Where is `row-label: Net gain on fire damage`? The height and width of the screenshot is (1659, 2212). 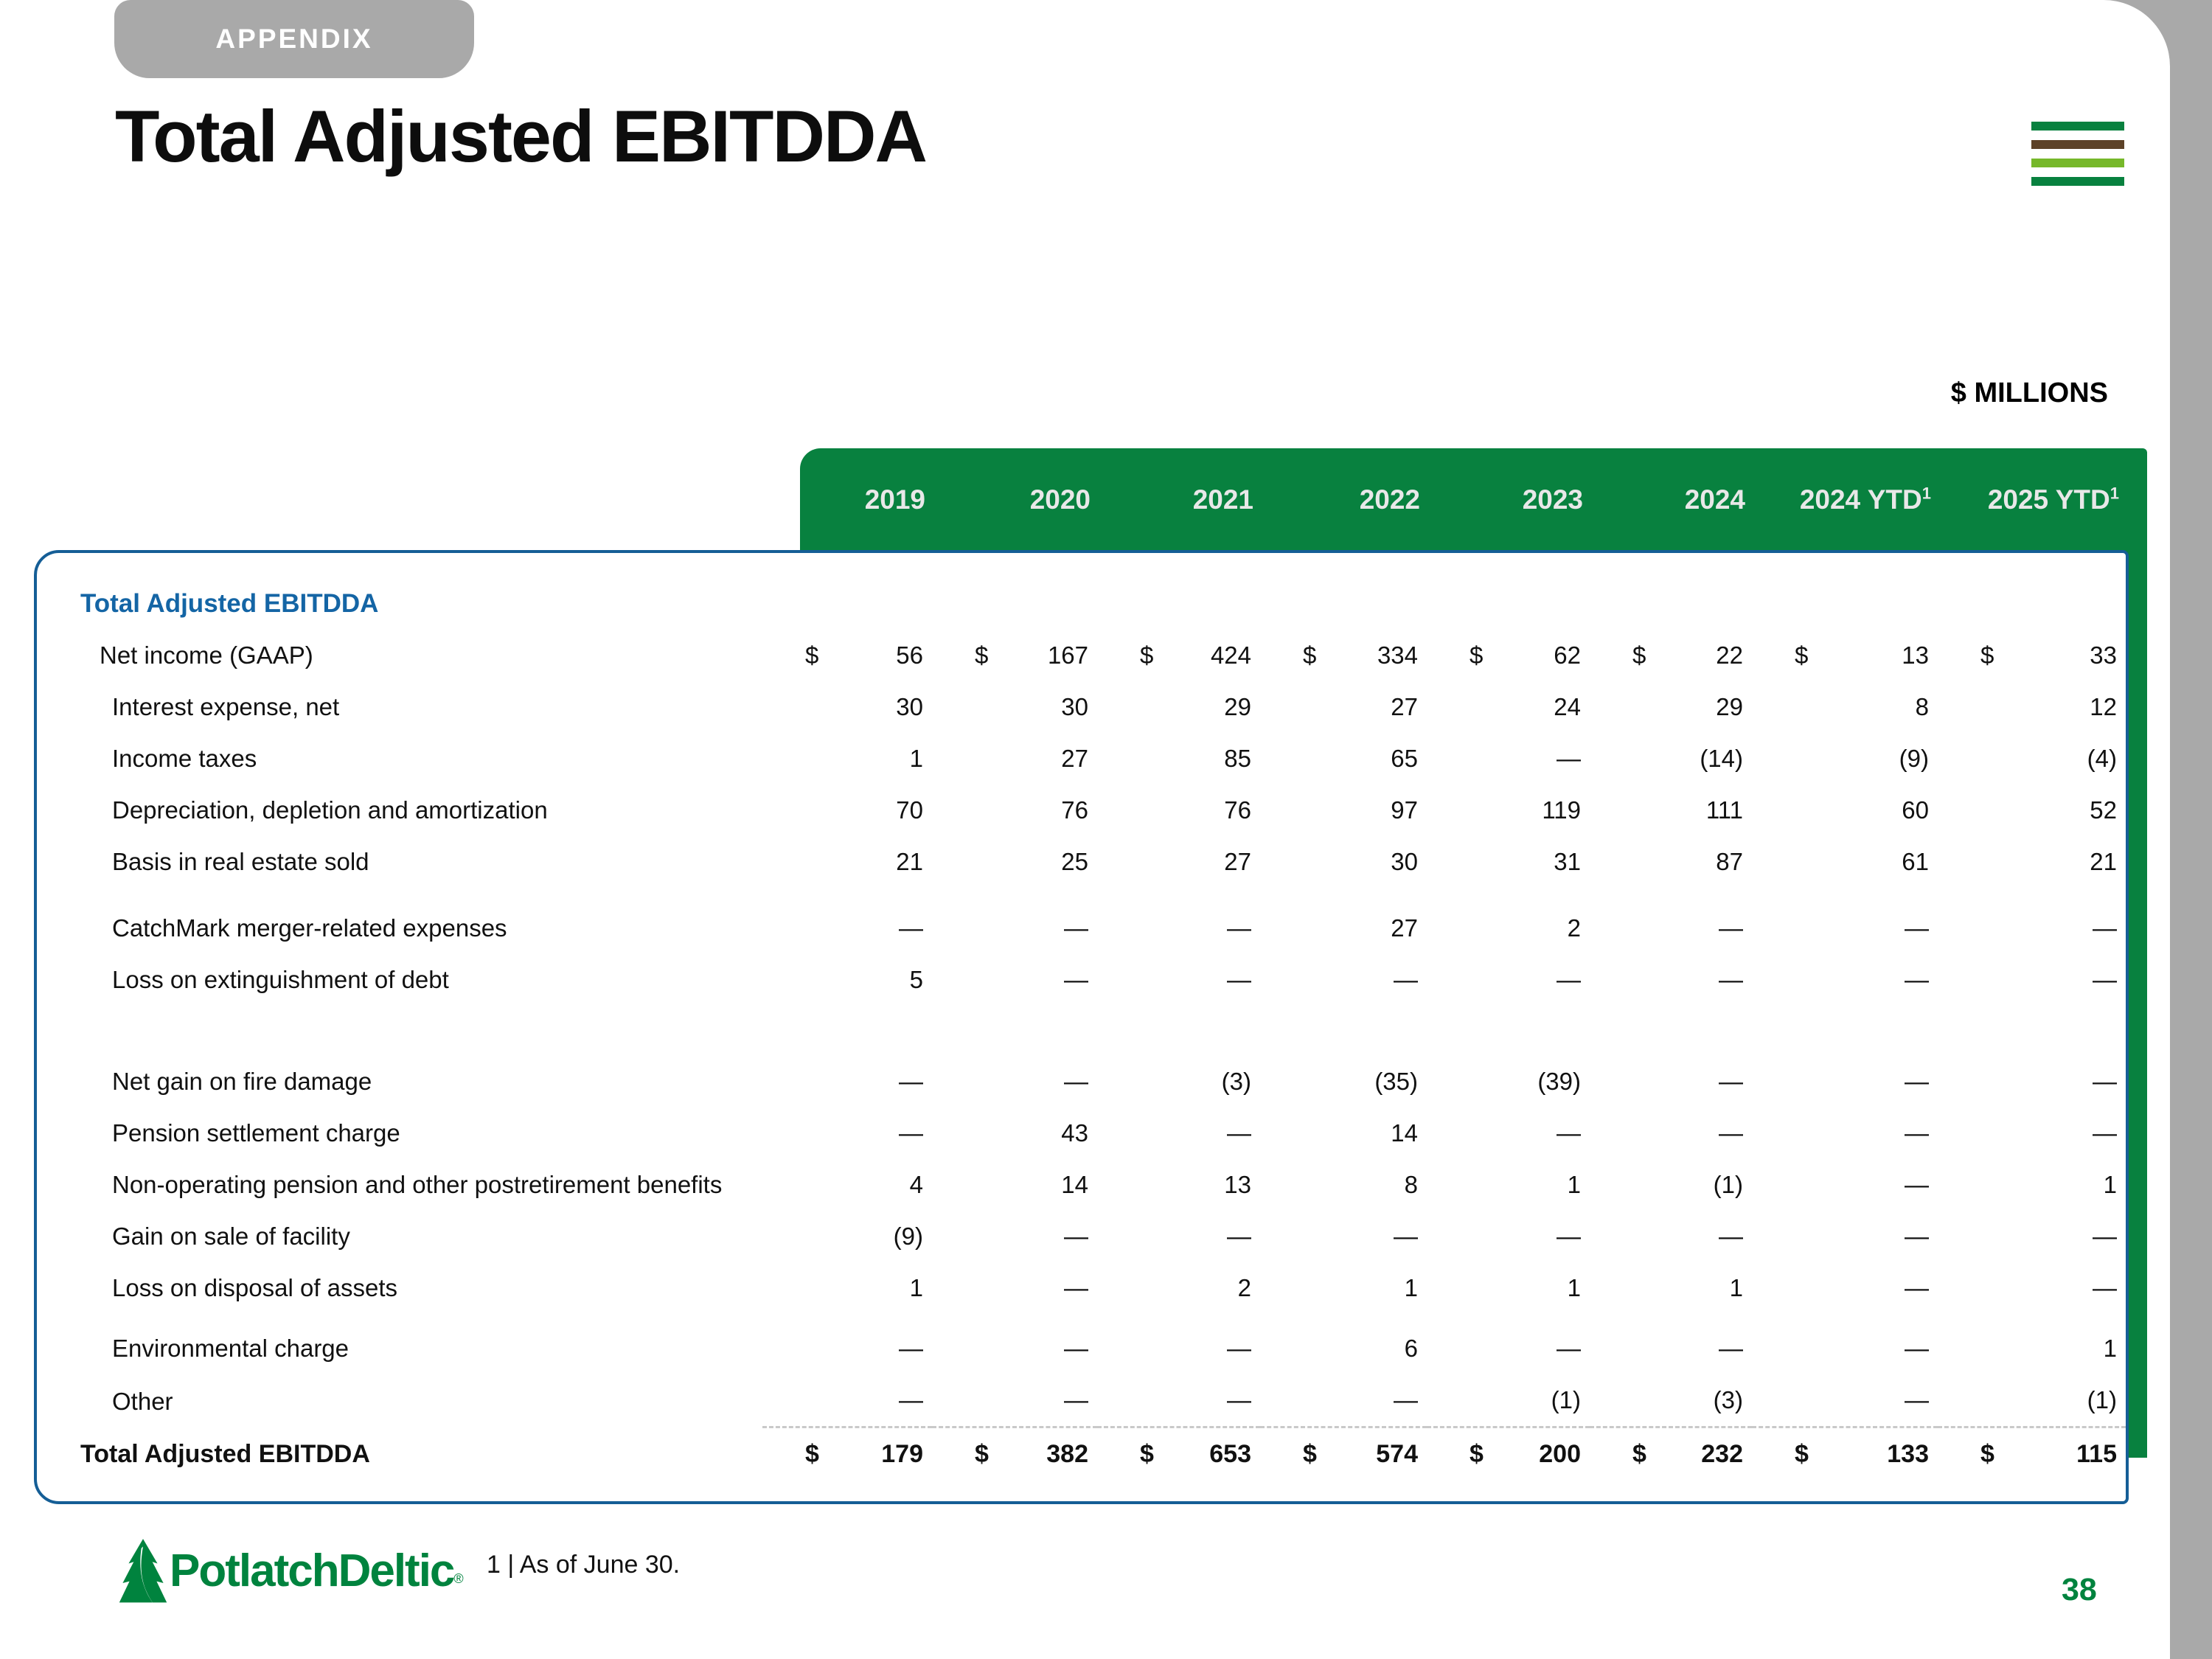
row-label: Net gain on fire damage is located at coordinates (242, 1081).